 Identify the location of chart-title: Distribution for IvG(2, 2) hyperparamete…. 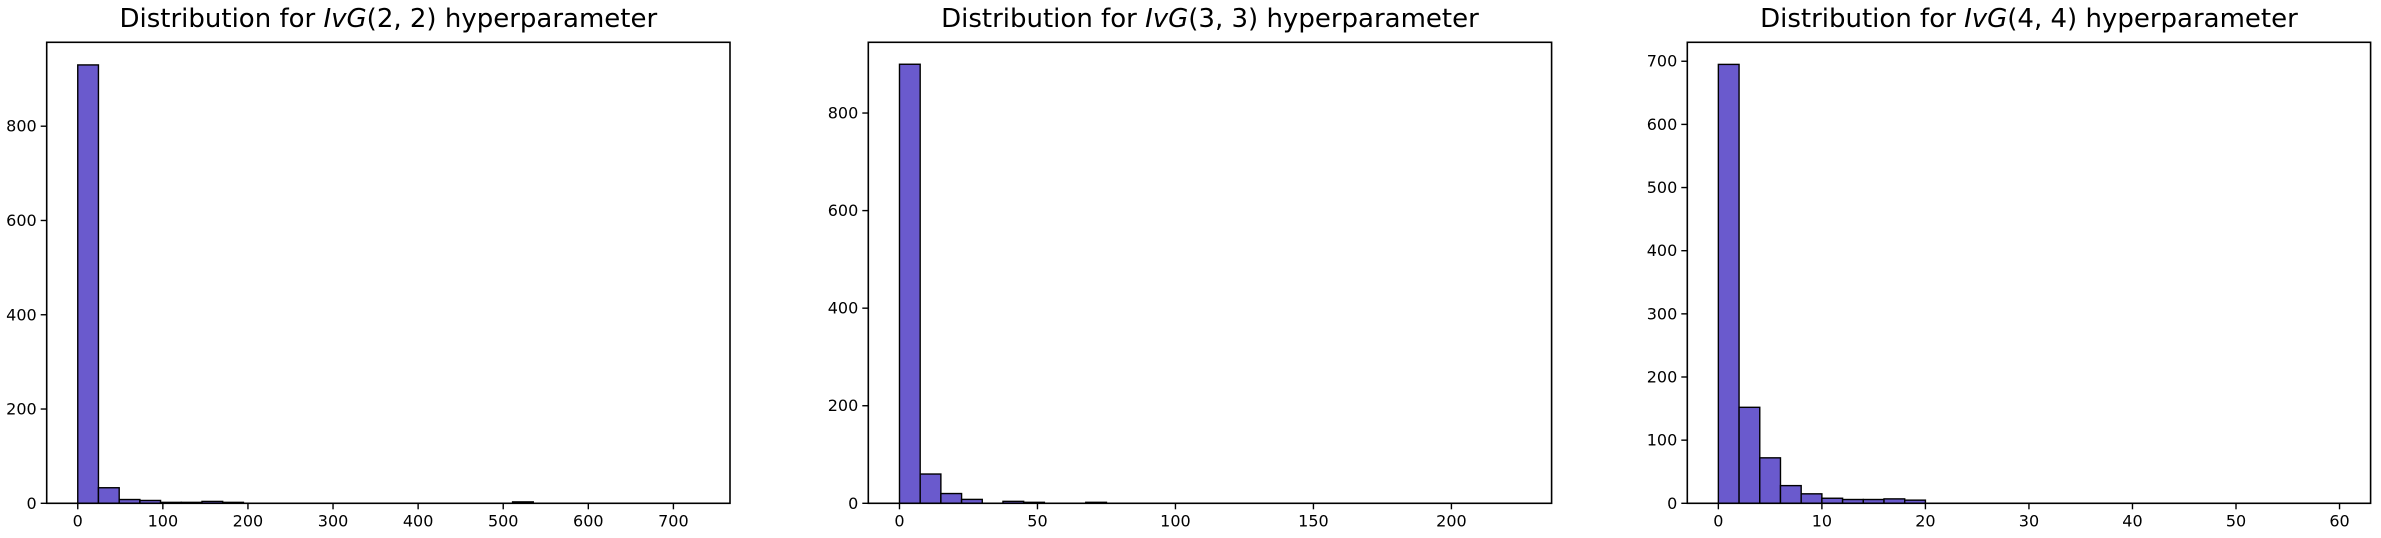
(388, 19).